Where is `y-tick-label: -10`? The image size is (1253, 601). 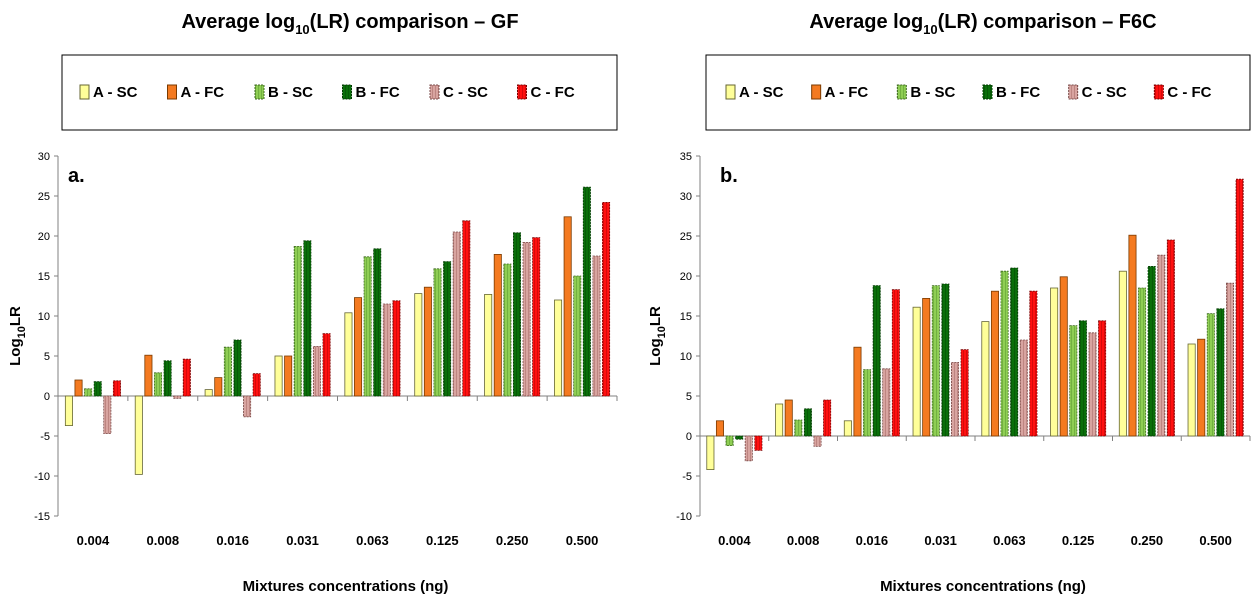
y-tick-label: -10 is located at coordinates (42, 477).